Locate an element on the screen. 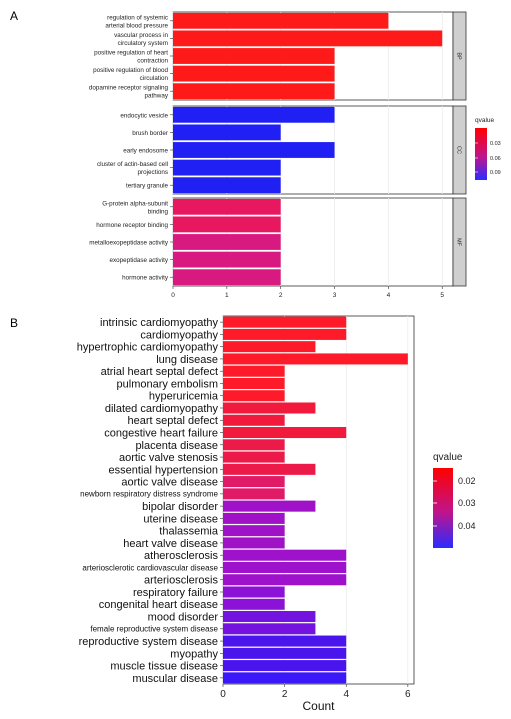 The width and height of the screenshot is (511, 719). category-label: uterine disease is located at coordinates (180, 519).